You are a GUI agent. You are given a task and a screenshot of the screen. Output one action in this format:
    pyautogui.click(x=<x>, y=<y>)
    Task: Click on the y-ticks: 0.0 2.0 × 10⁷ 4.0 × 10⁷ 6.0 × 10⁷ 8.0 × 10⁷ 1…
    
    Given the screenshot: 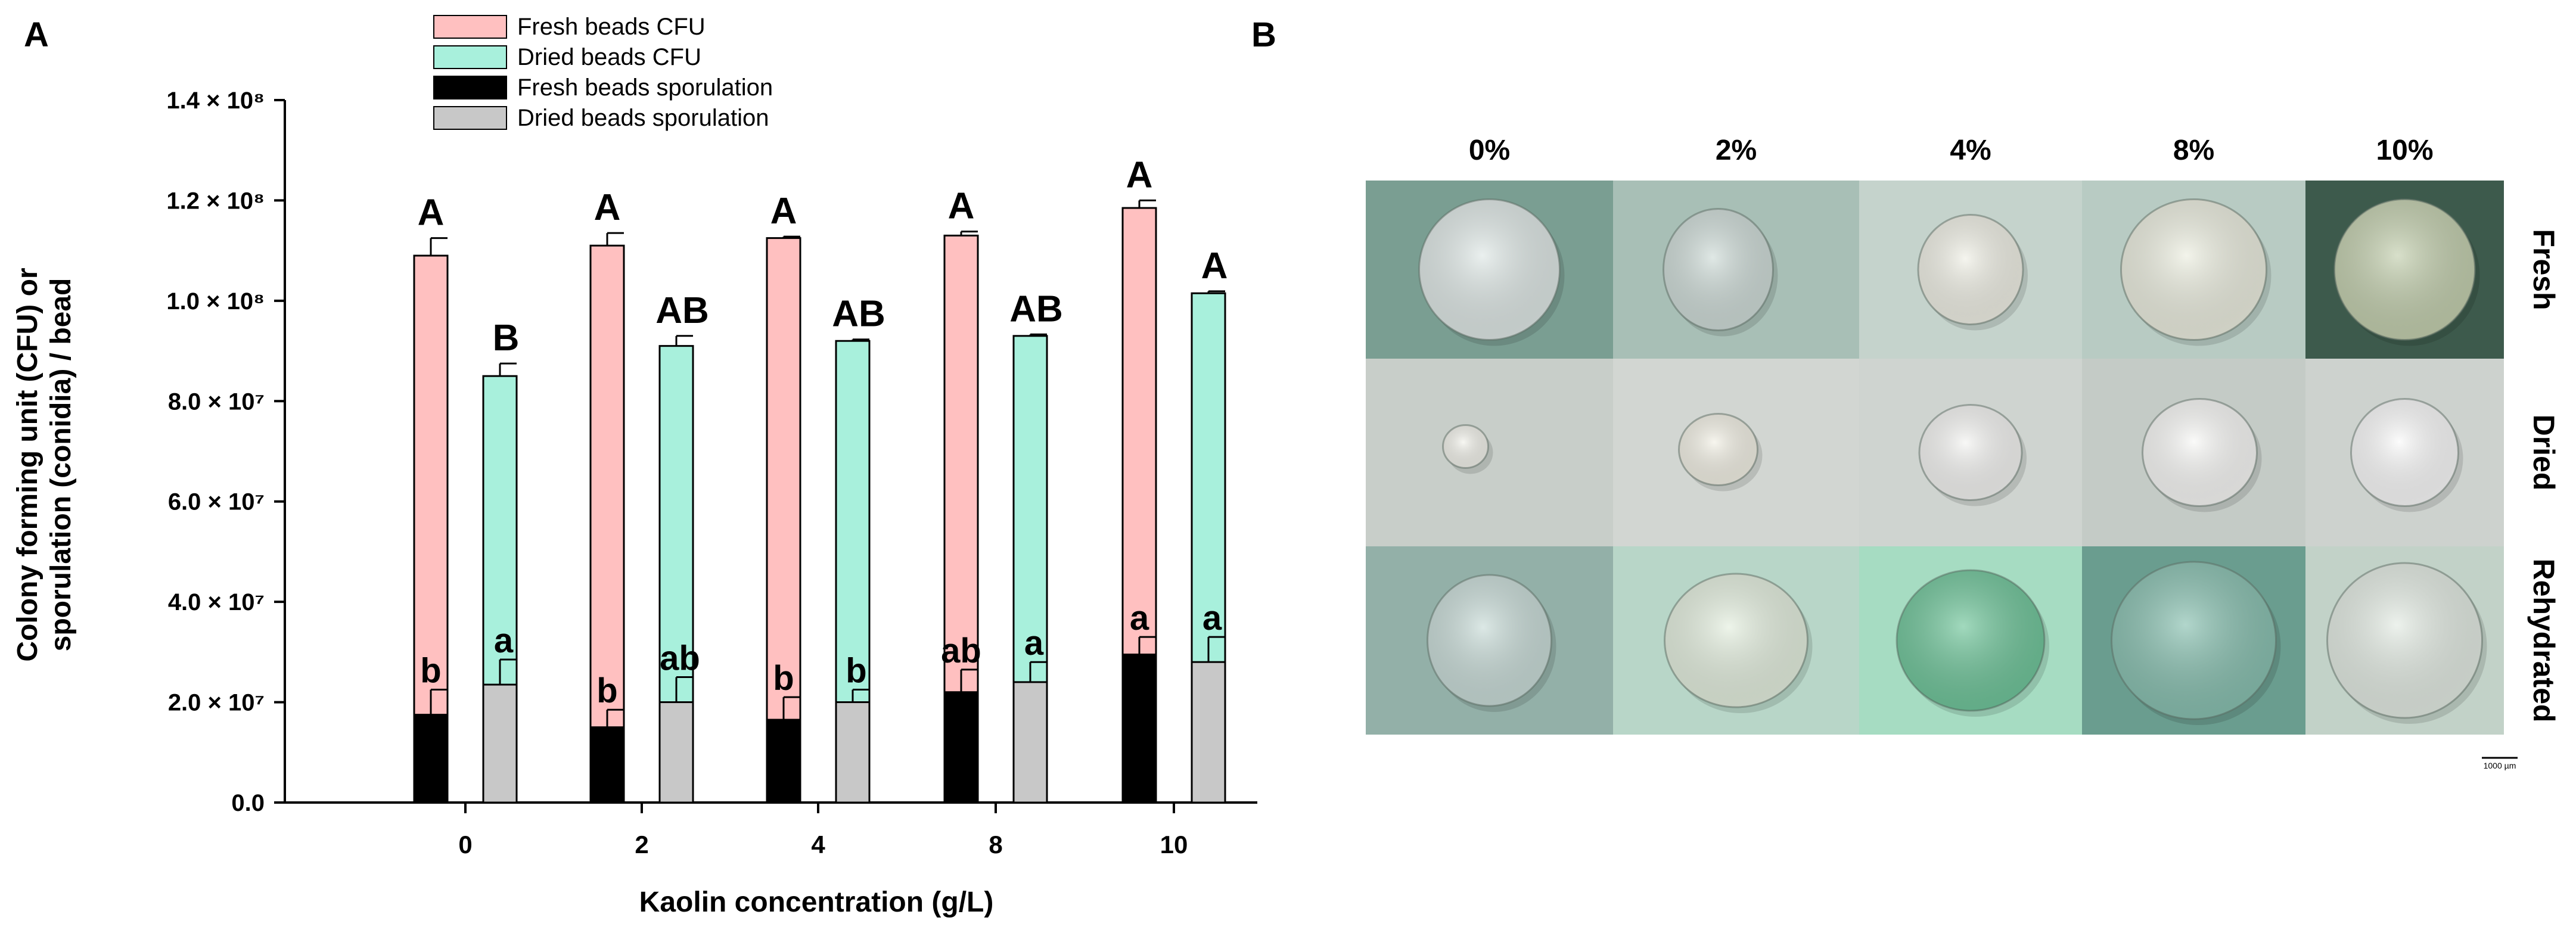 What is the action you would take?
    pyautogui.click(x=225, y=452)
    